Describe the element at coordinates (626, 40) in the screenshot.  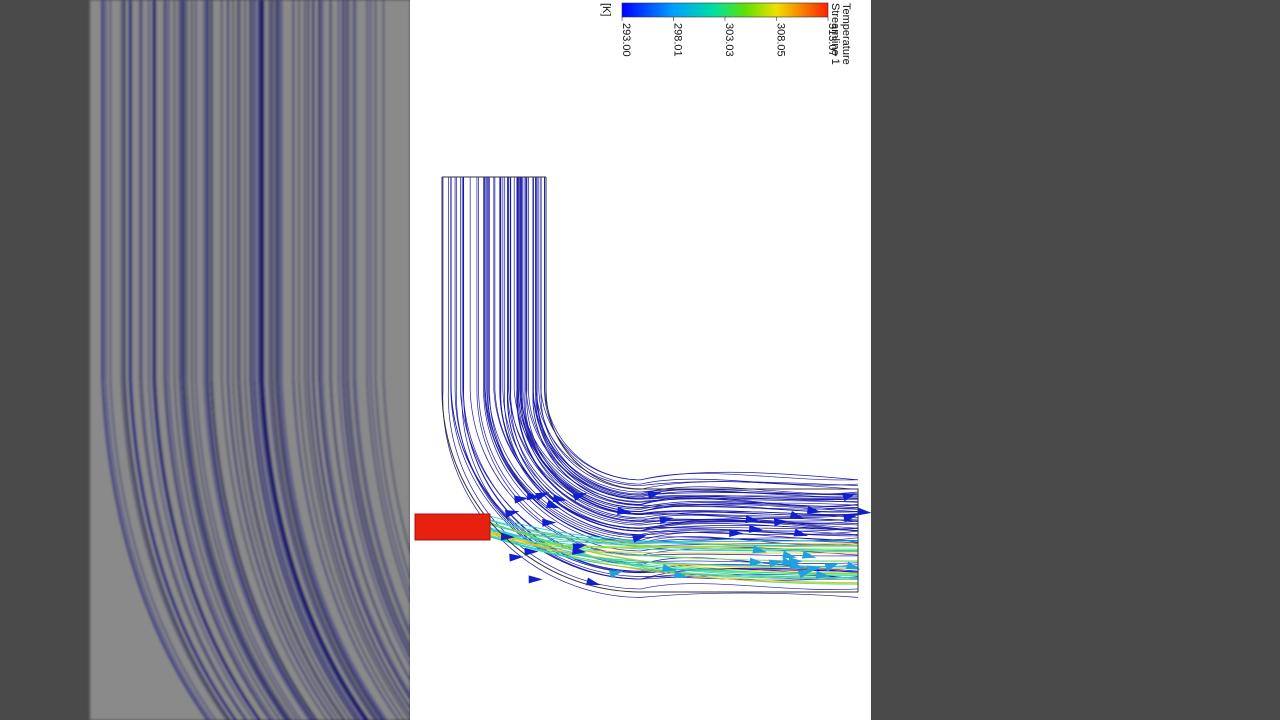
I see `colorbar-tick-label: 293.00` at that location.